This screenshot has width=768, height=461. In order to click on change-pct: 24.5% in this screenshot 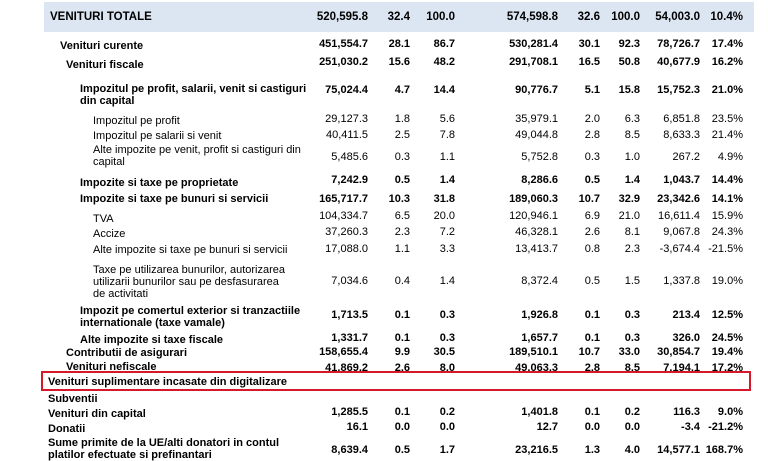, I will do `click(727, 338)`.